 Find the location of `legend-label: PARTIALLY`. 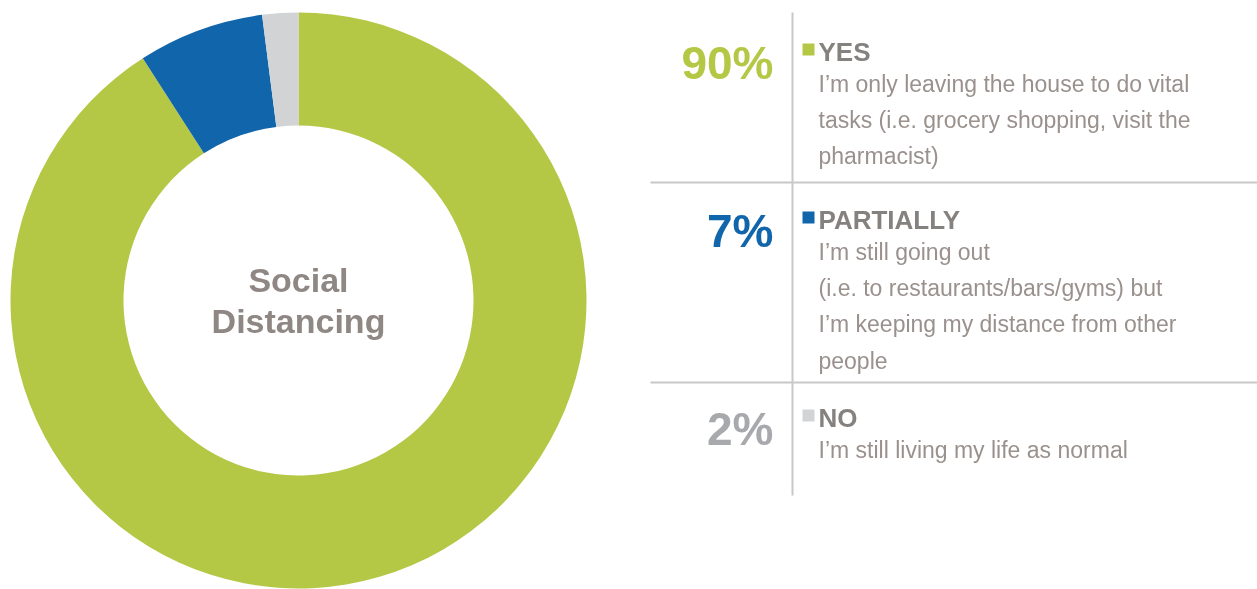

legend-label: PARTIALLY is located at coordinates (889, 219).